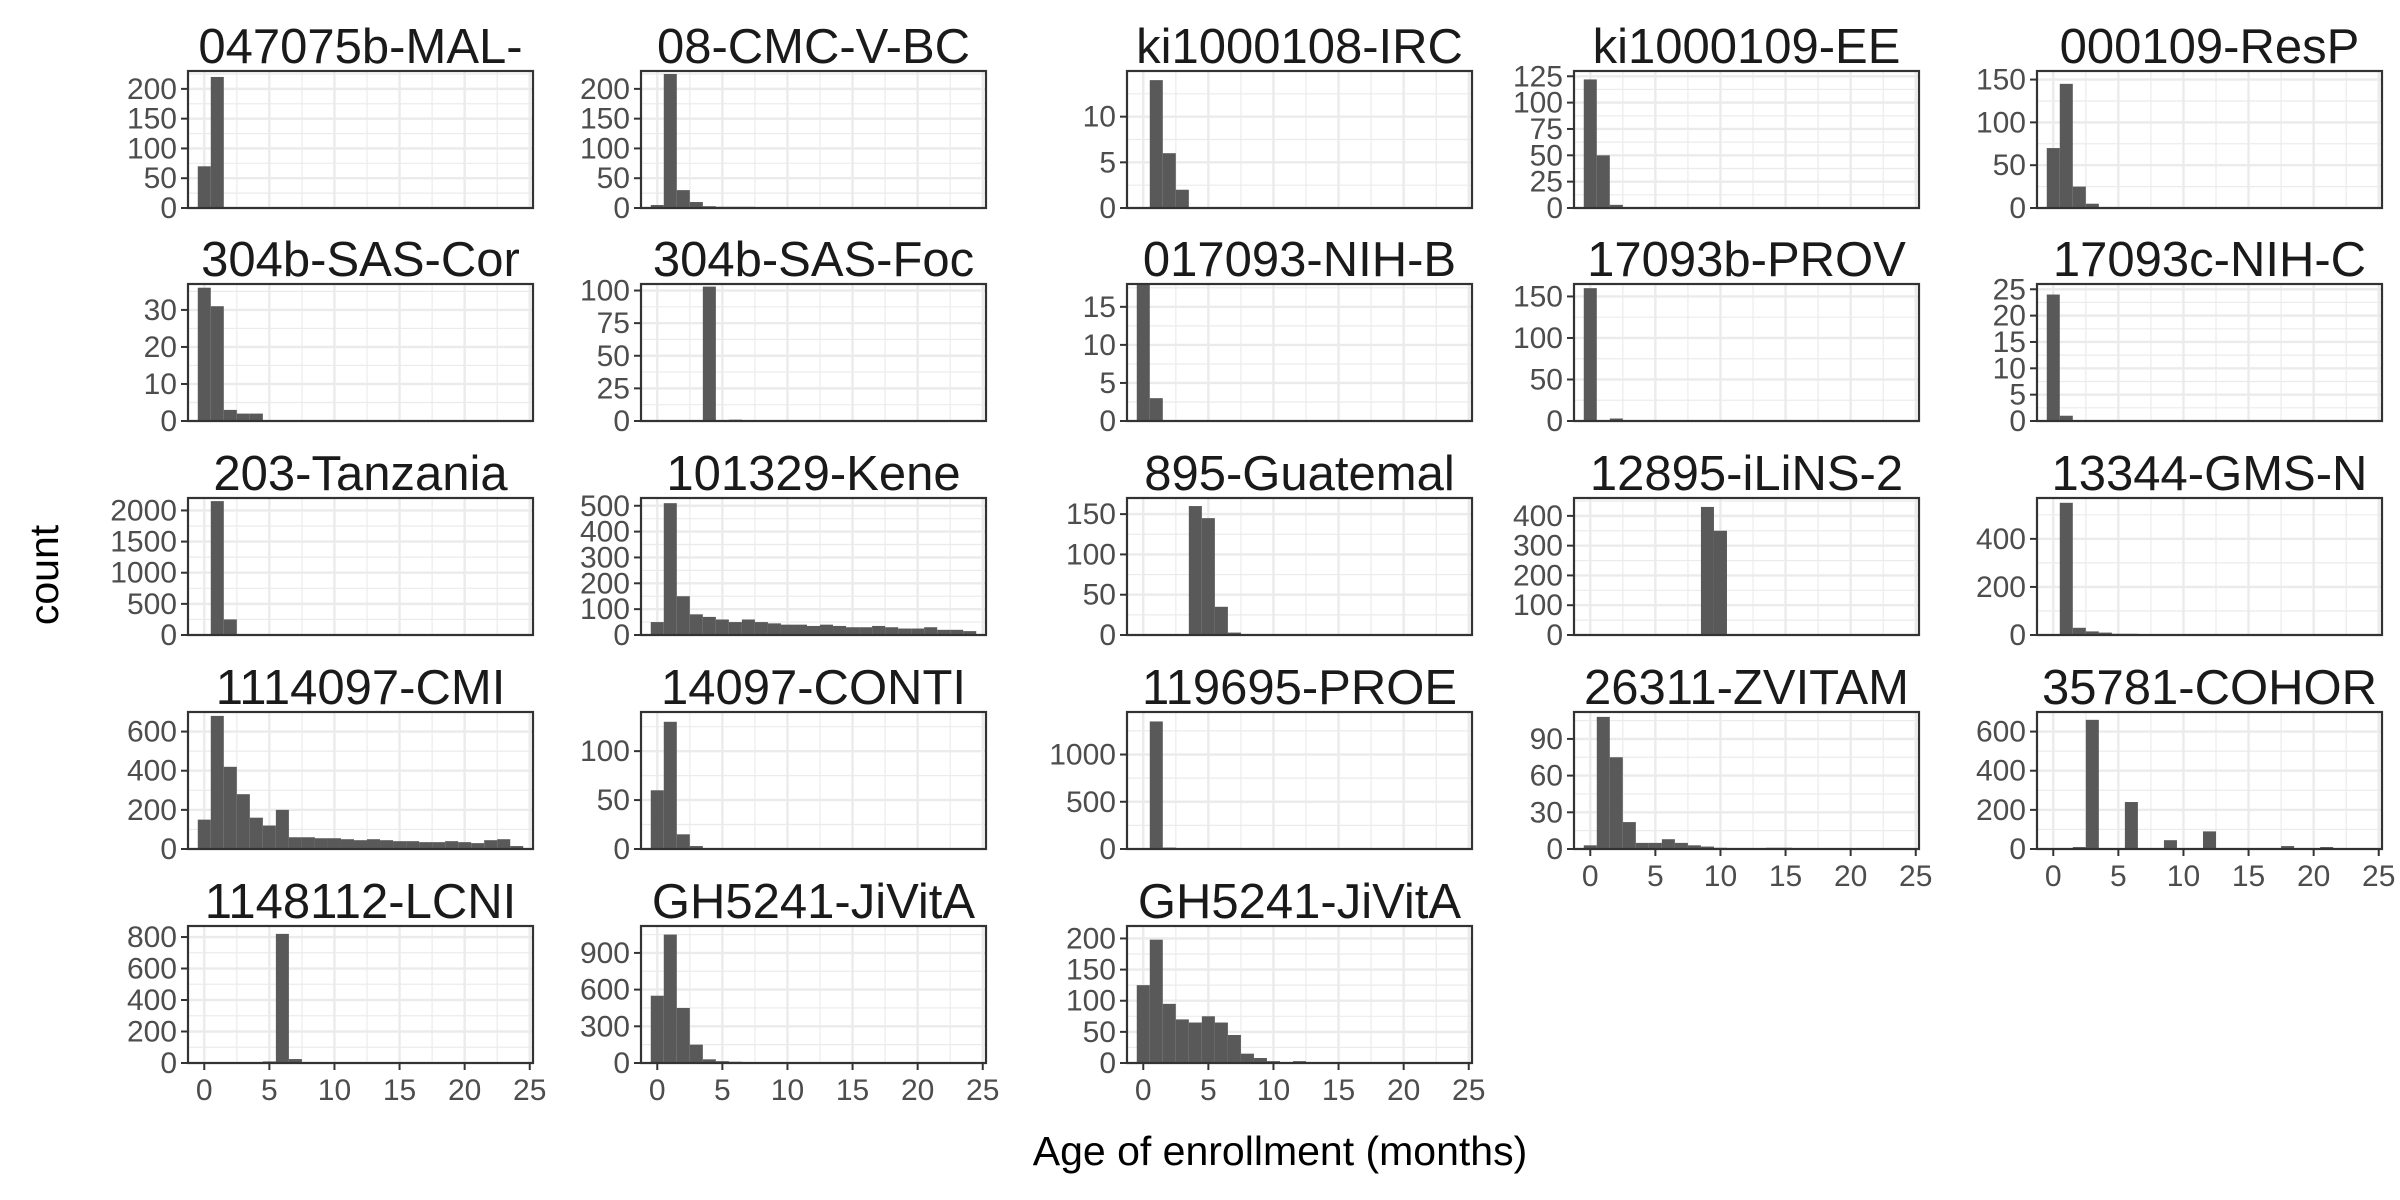 The width and height of the screenshot is (2400, 1200). Describe the element at coordinates (917, 1090) in the screenshot. I see `x-tick-label: 20` at that location.